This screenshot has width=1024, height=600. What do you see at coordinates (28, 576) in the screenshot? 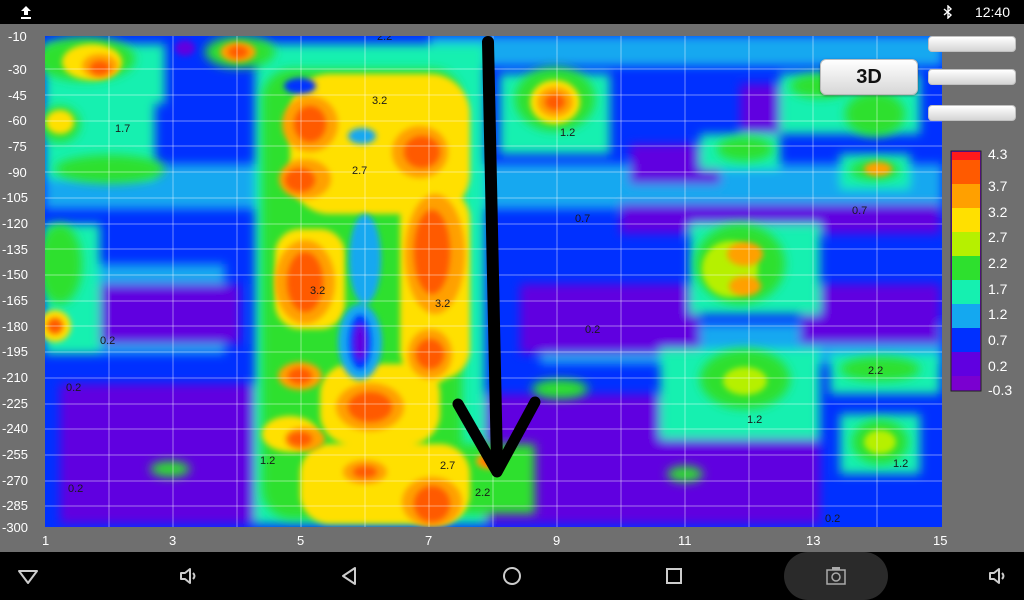
I see `hide-nav-icon` at bounding box center [28, 576].